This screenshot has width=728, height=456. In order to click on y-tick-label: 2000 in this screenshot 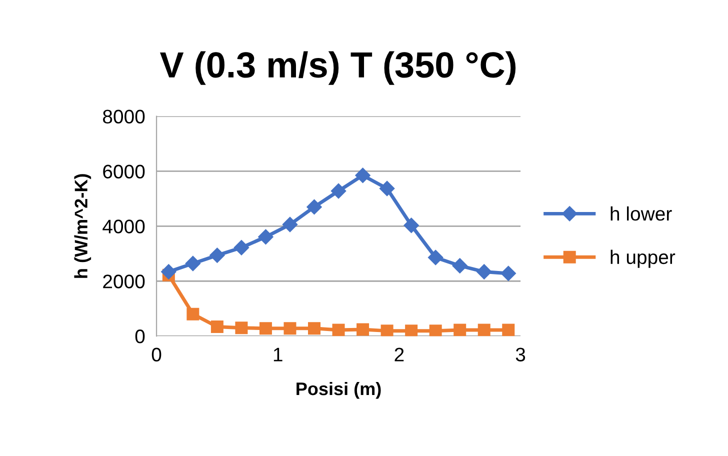, I will do `click(124, 281)`.